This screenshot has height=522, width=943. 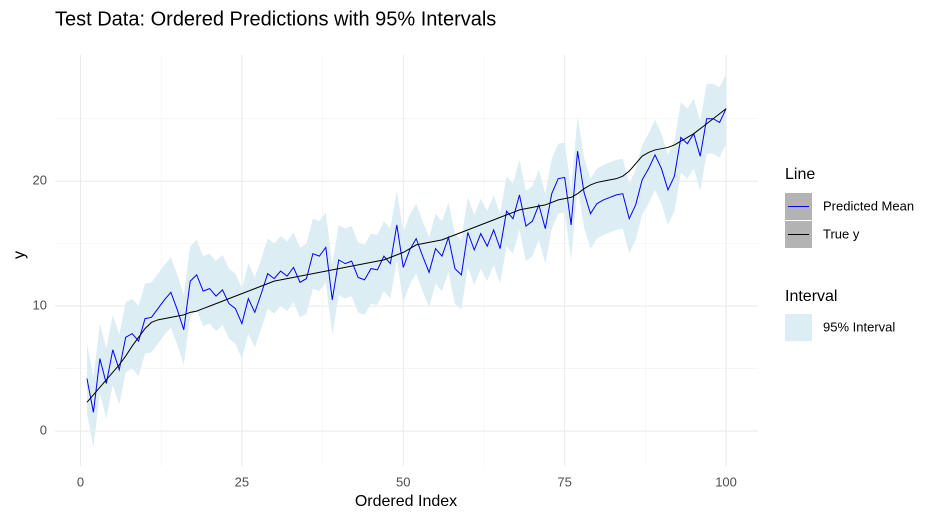 I want to click on x-tick-label: 75, so click(x=564, y=481).